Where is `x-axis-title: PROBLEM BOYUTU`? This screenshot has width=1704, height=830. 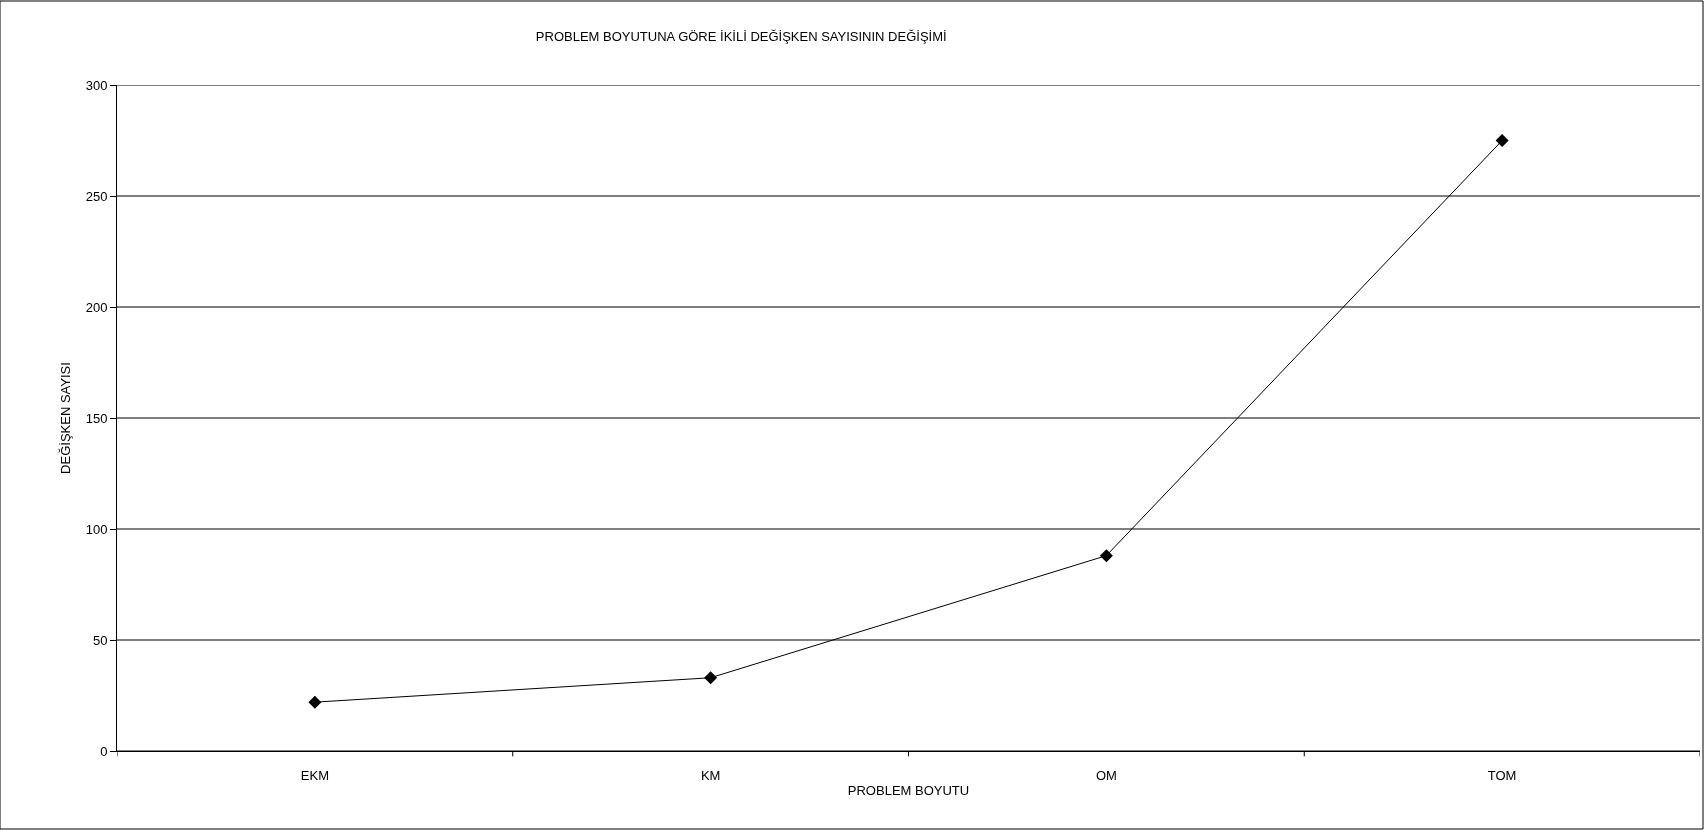 x-axis-title: PROBLEM BOYUTU is located at coordinates (908, 791).